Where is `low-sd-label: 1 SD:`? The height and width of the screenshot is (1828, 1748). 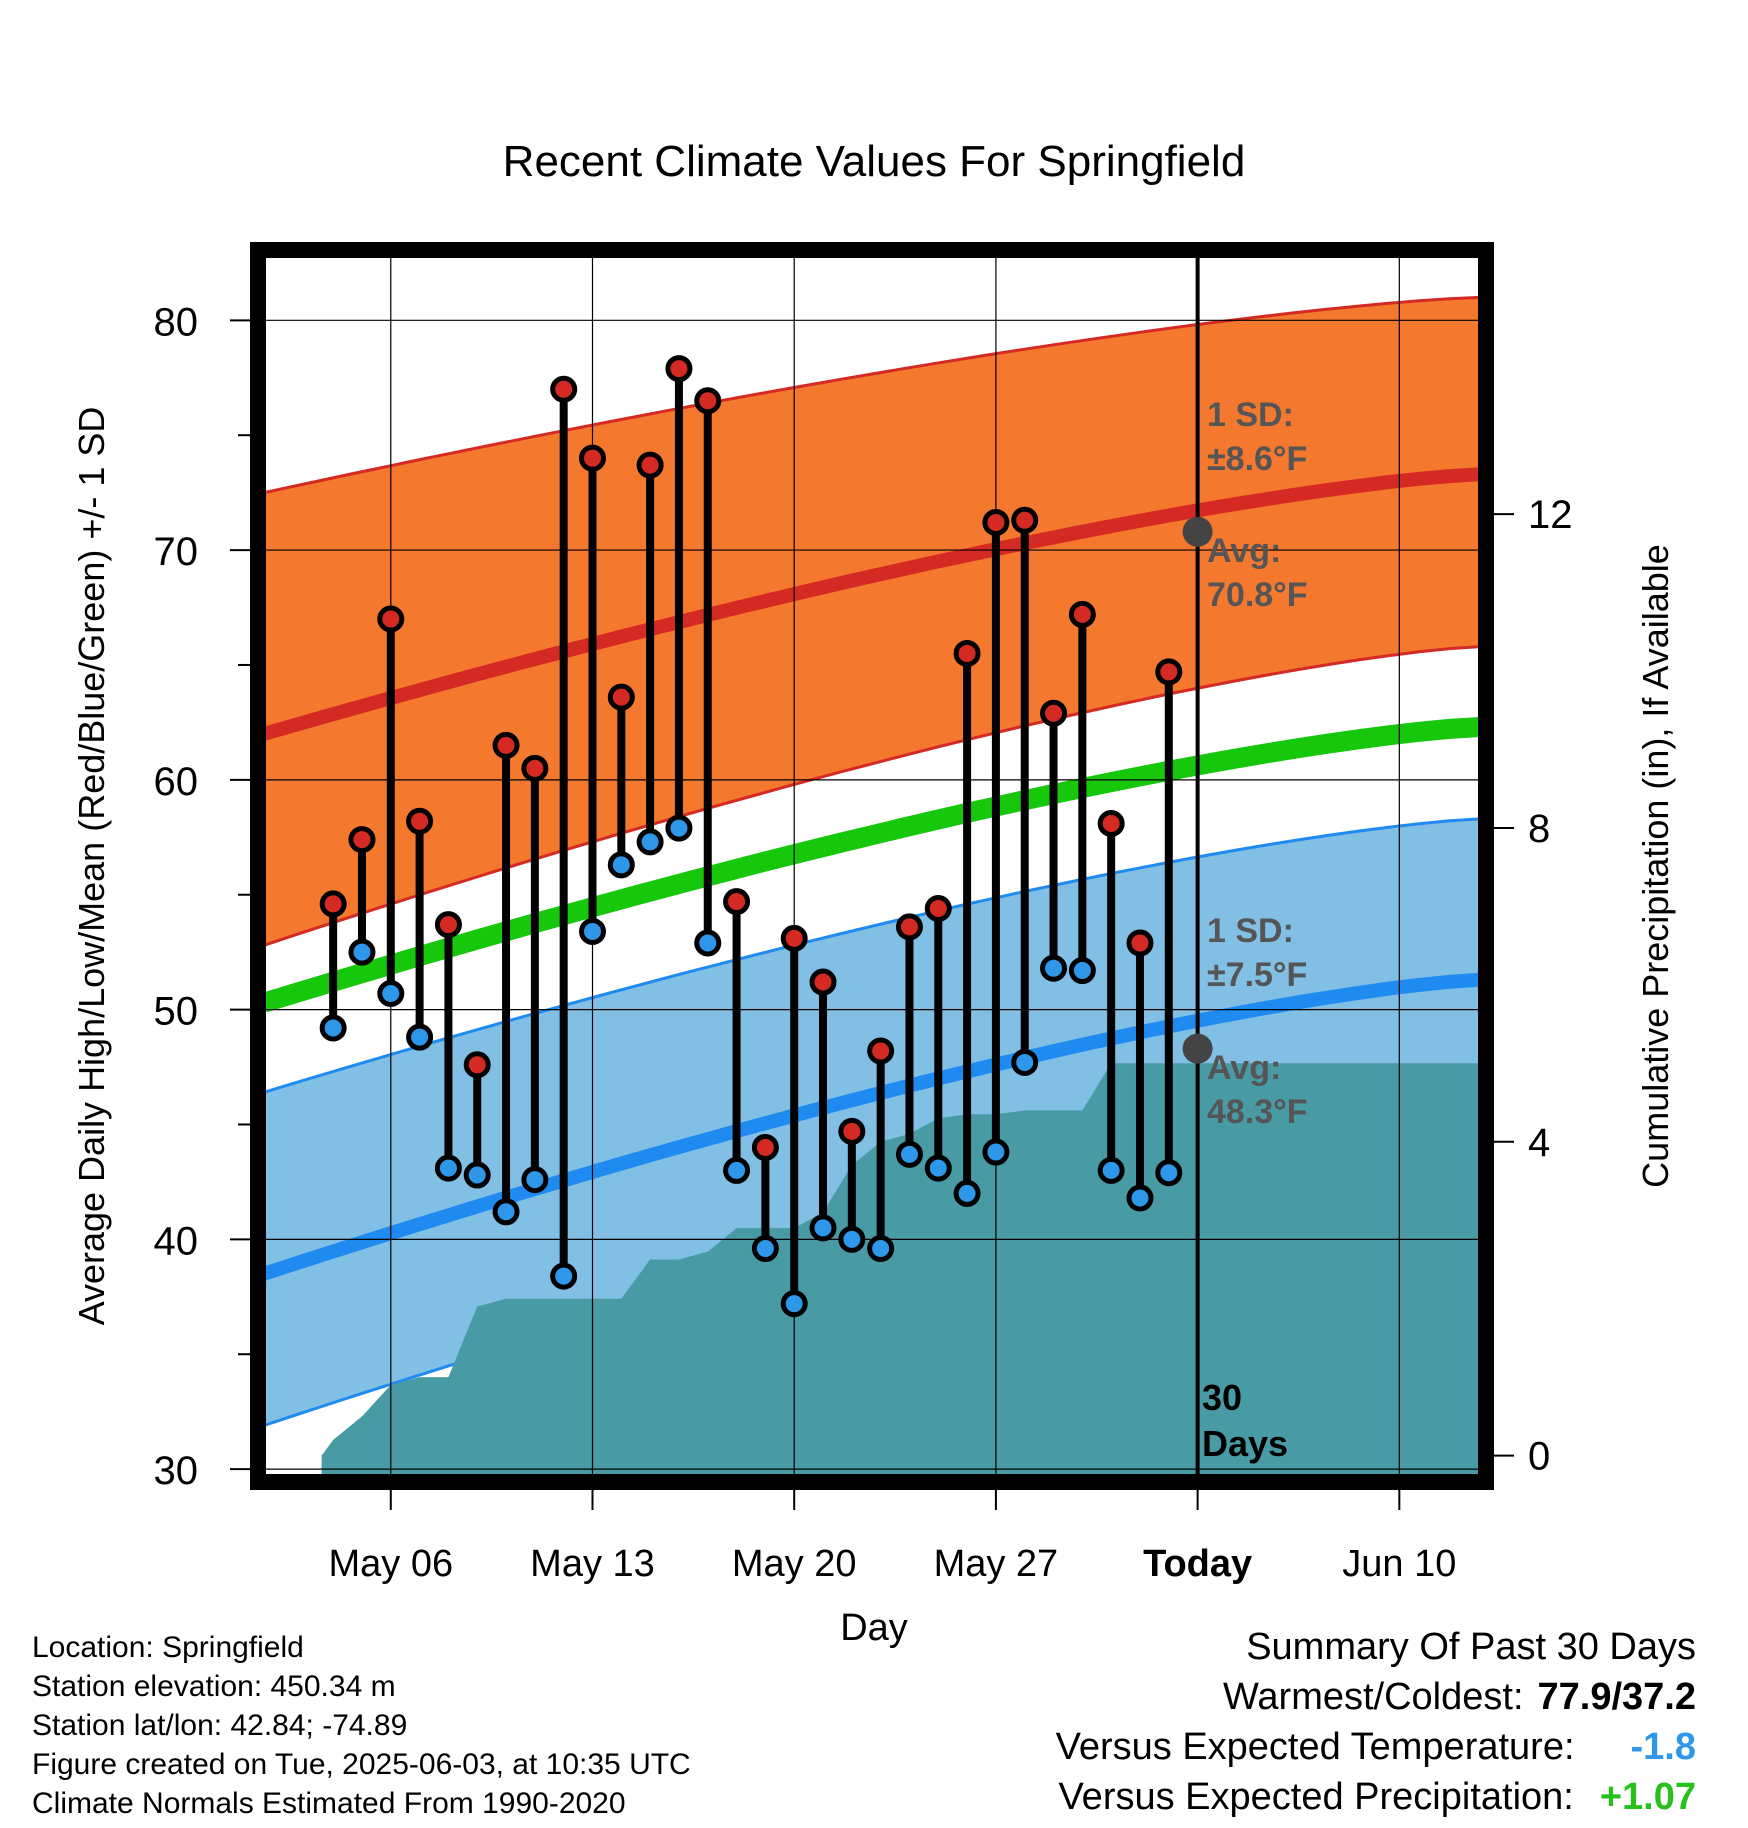 low-sd-label: 1 SD: is located at coordinates (1250, 931).